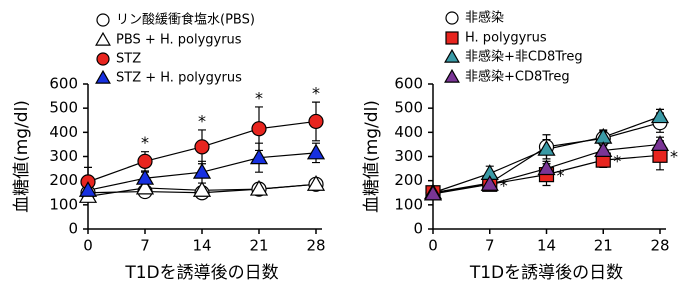 The height and width of the screenshot is (304, 690). Describe the element at coordinates (185, 20) in the screenshot. I see `legend-label: リン酸緩衝食塩水(PBS)` at that location.